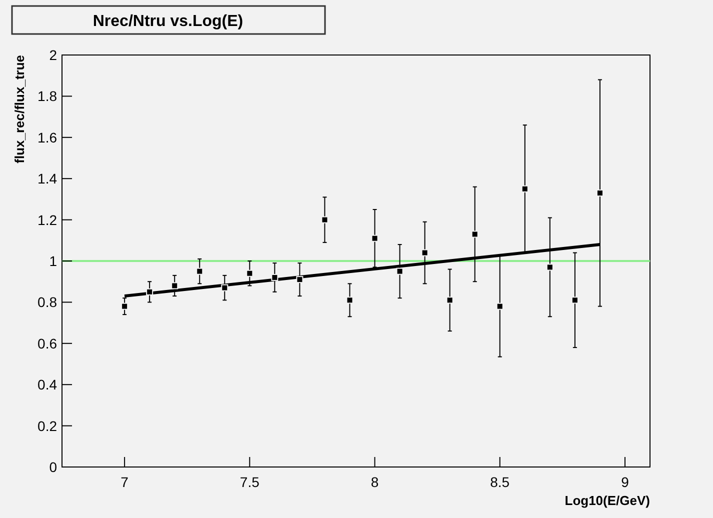 Image resolution: width=713 pixels, height=518 pixels. Describe the element at coordinates (48, 220) in the screenshot. I see `y-tick-label: 1.2` at that location.